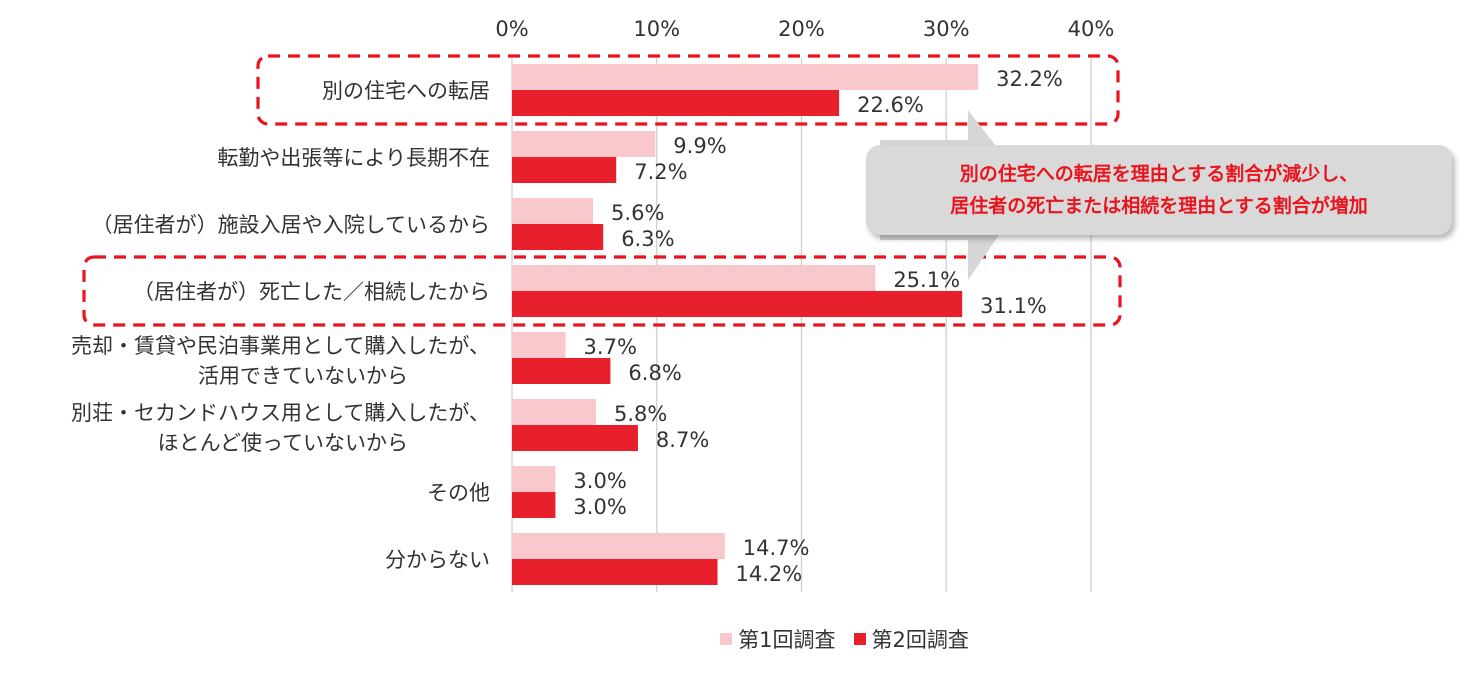 The height and width of the screenshot is (676, 1484). What do you see at coordinates (769, 574) in the screenshot?
I see `data-label-series2: 14.2%` at bounding box center [769, 574].